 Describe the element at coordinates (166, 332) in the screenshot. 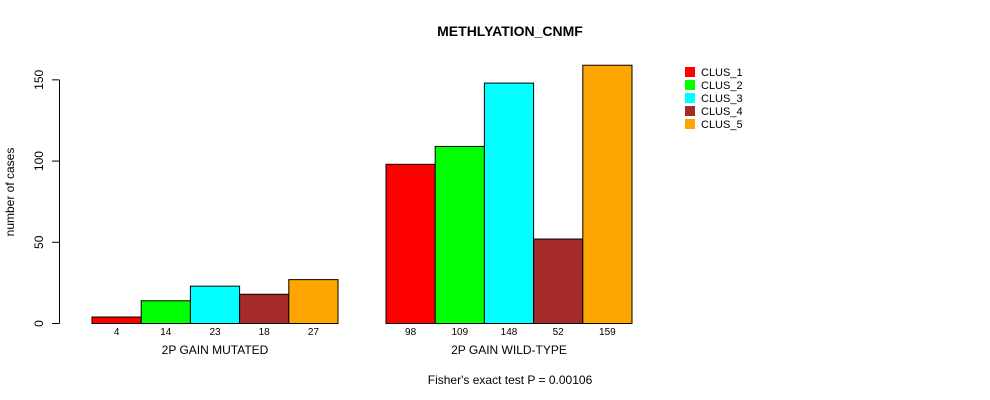

I see `bar-value-label-clus_2-group-1: 14` at that location.